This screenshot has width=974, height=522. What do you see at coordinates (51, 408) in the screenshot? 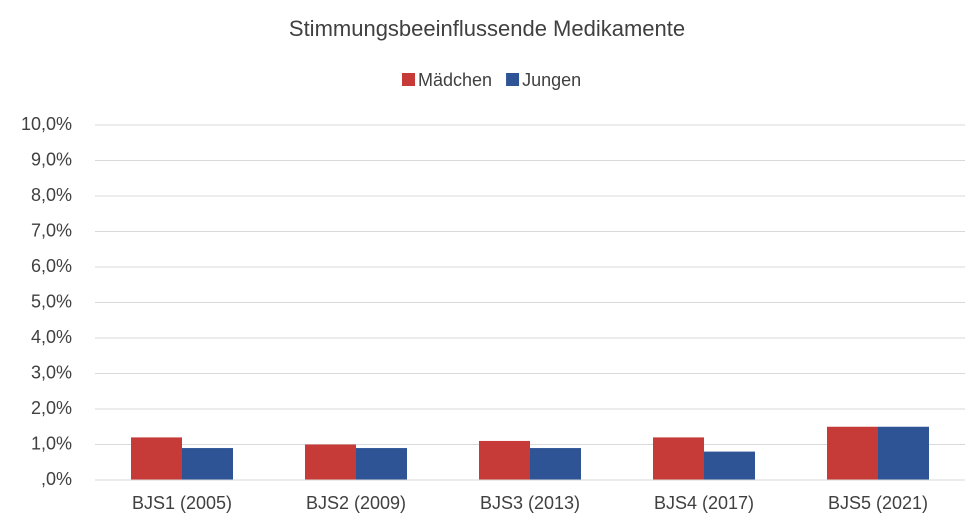
I see `y-tick-label: 2,0%` at bounding box center [51, 408].